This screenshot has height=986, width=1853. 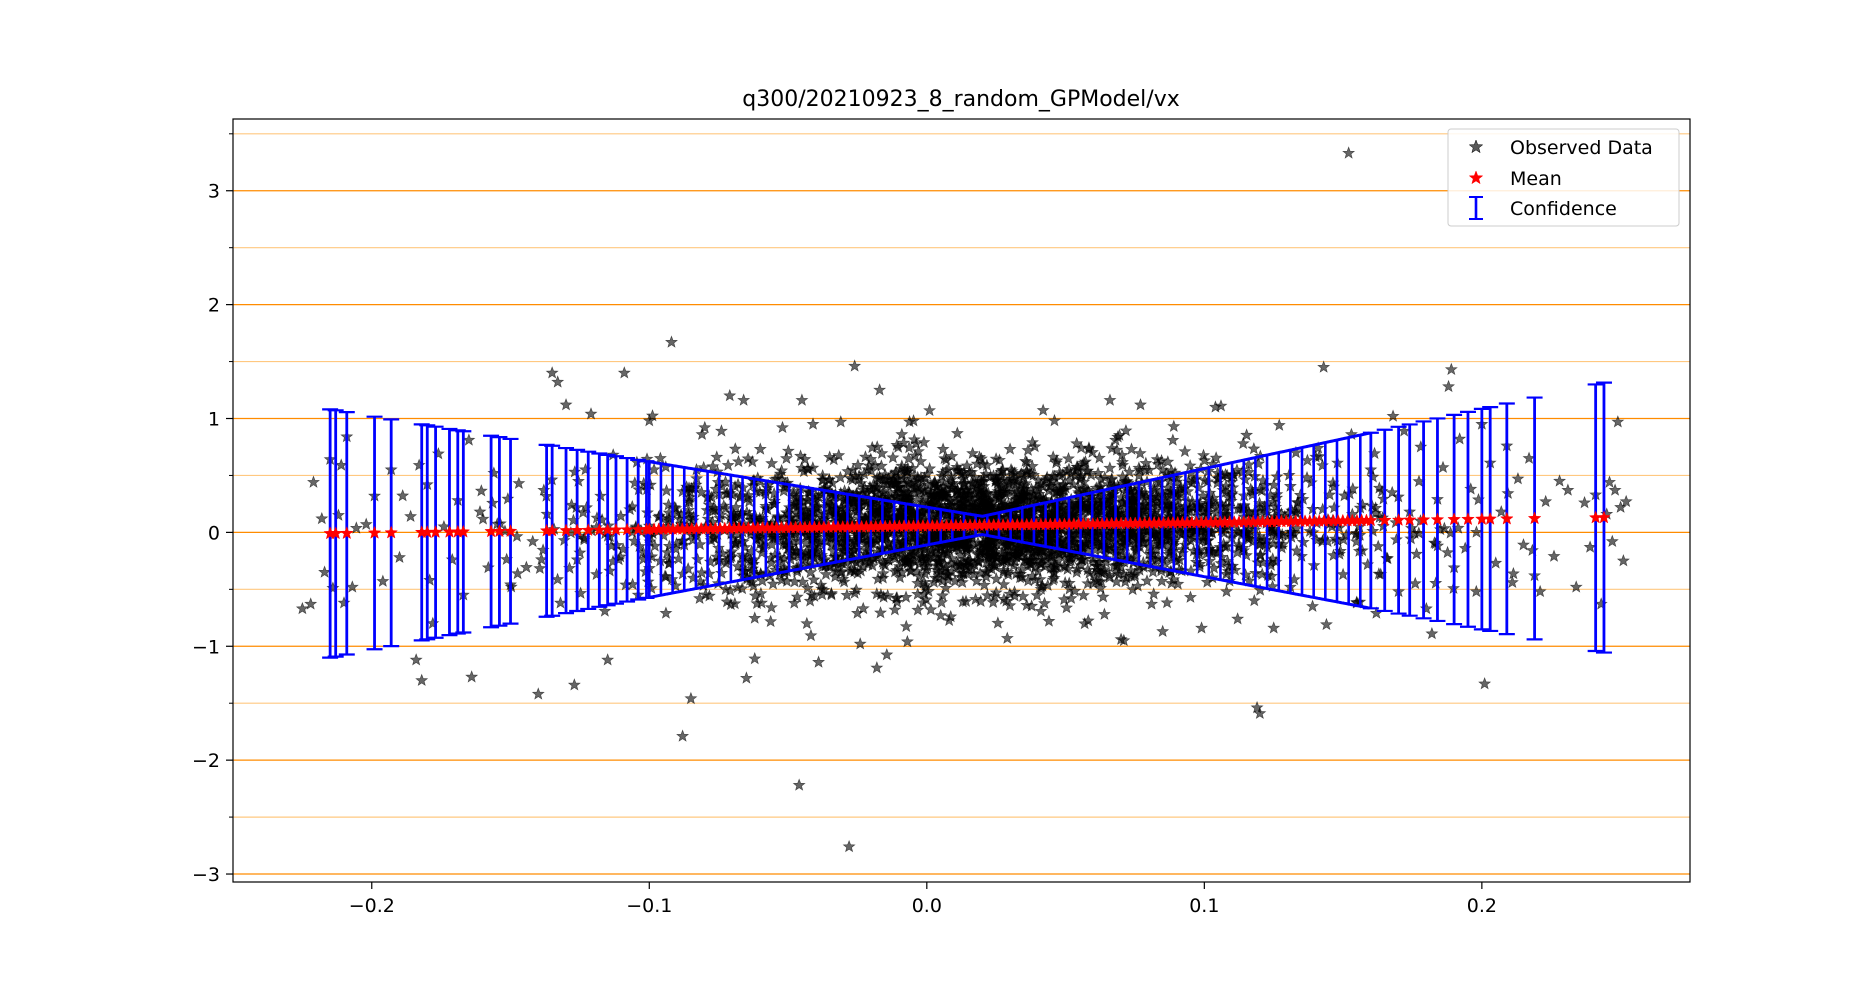 I want to click on y-tick-label: −1, so click(x=206, y=647).